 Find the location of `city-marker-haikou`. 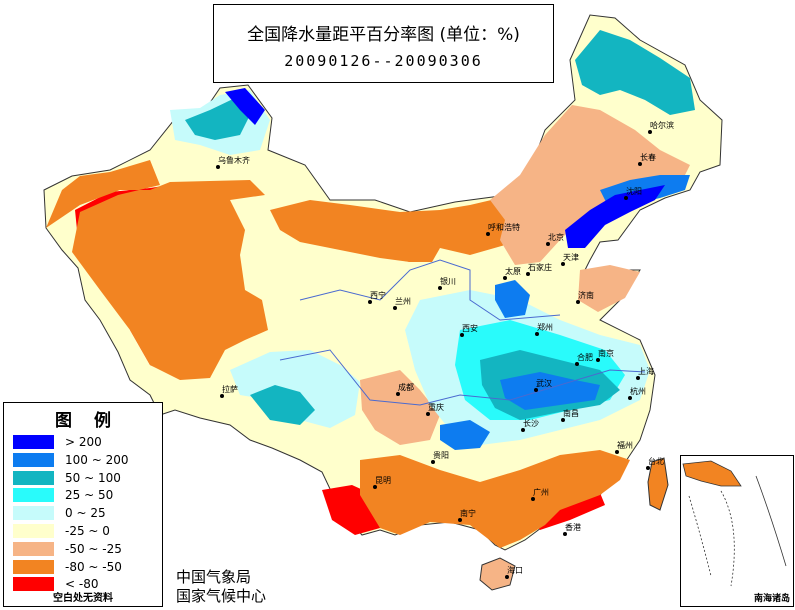

city-marker-haikou is located at coordinates (507, 577).